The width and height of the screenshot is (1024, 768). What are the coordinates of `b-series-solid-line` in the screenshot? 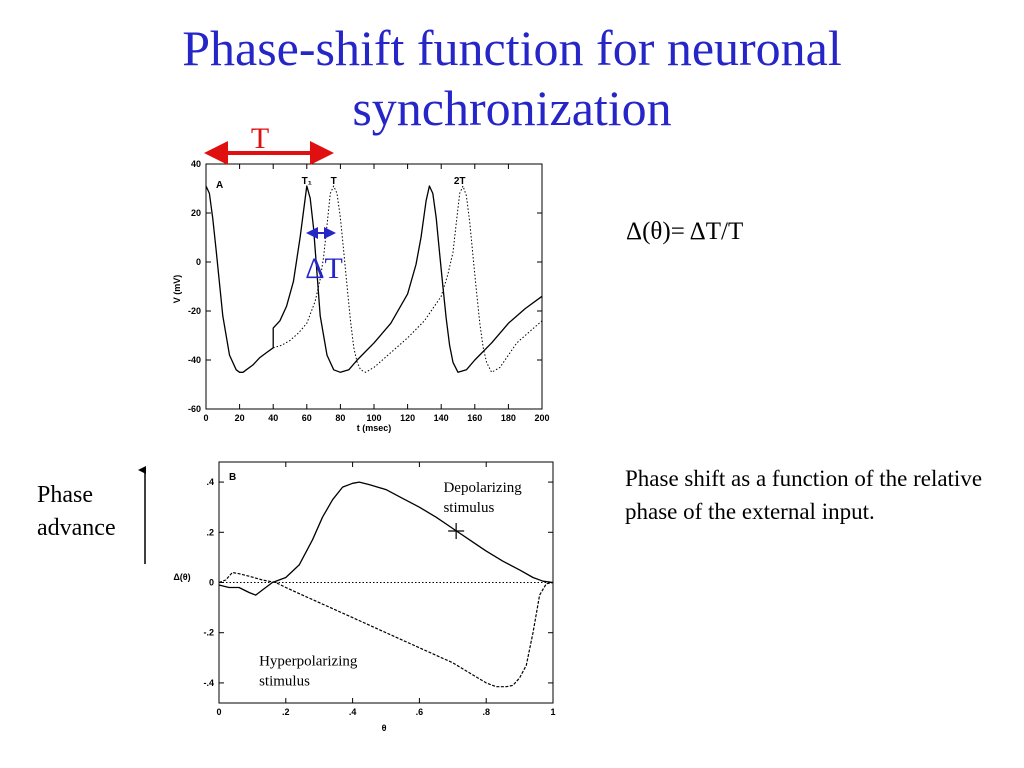 It's located at (386, 538).